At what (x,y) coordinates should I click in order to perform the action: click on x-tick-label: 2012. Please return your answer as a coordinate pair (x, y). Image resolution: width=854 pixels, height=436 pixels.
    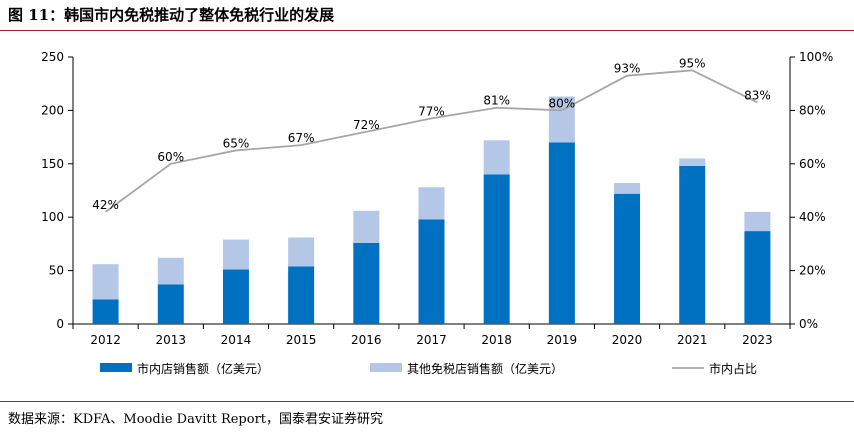
    Looking at the image, I should click on (105, 340).